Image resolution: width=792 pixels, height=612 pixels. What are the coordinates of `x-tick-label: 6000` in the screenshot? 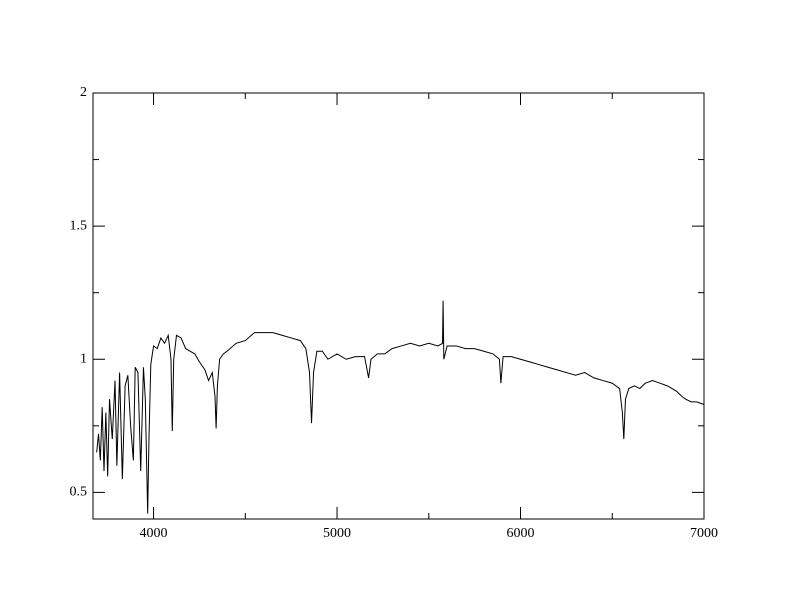 It's located at (521, 533).